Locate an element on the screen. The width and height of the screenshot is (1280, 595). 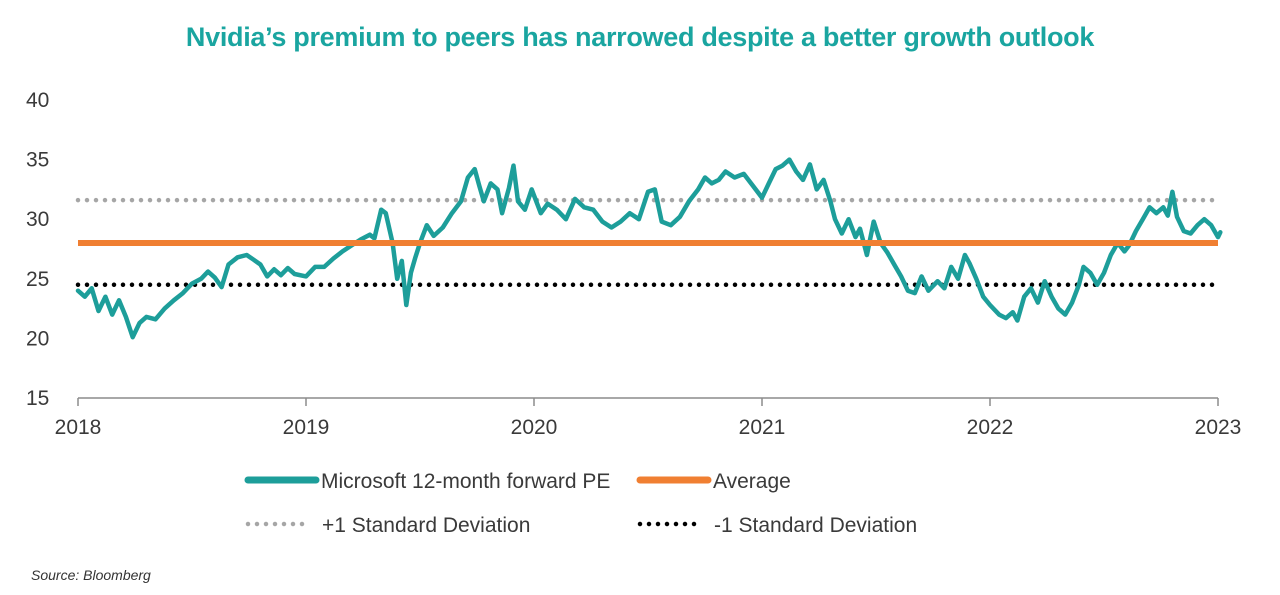
reference-lines is located at coordinates (648, 242).